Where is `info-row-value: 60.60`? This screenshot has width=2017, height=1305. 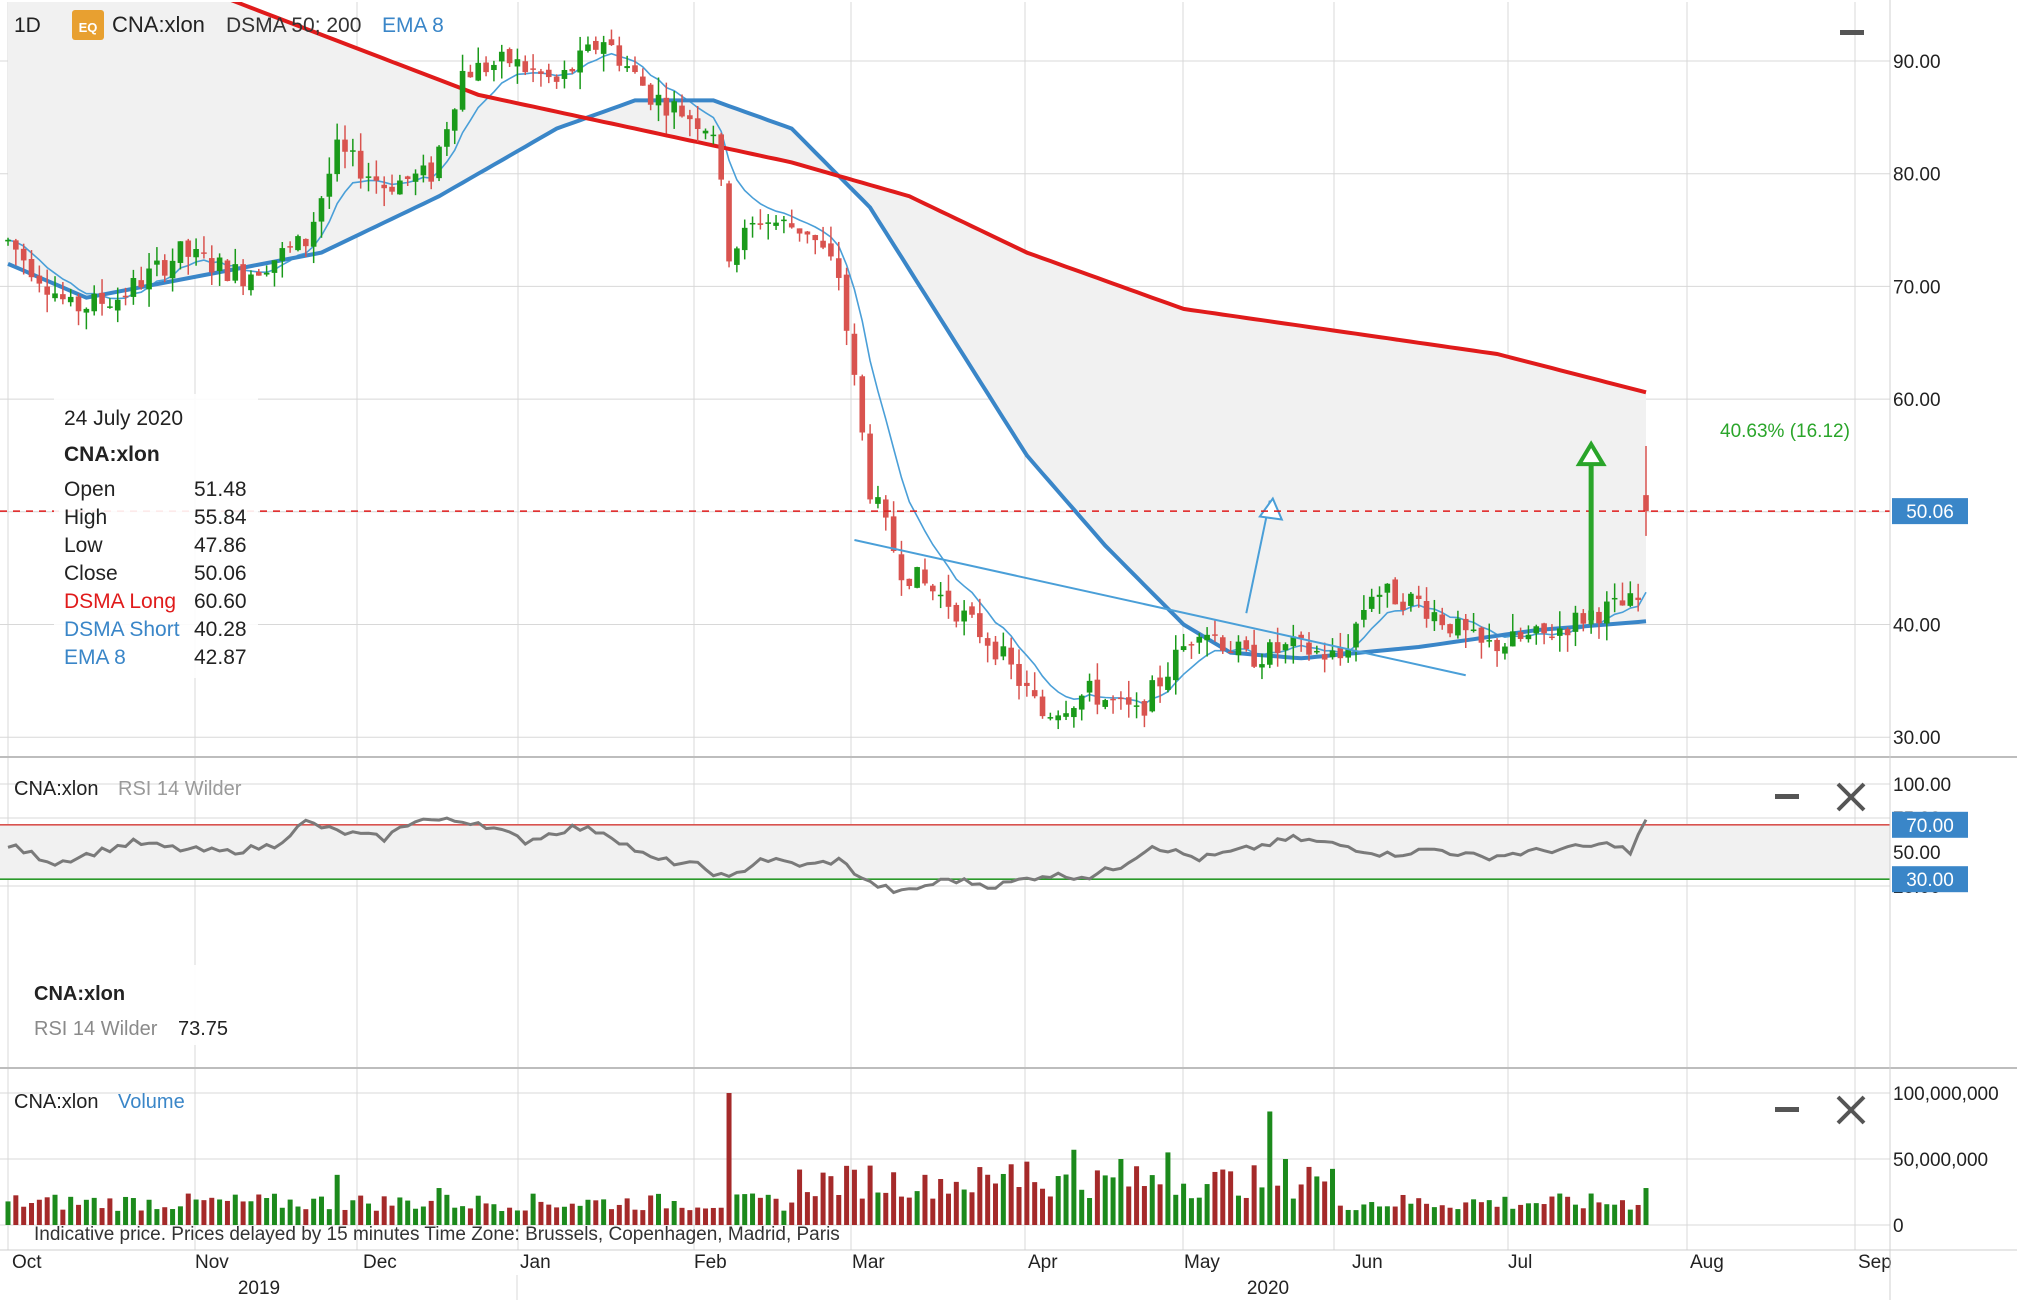 info-row-value: 60.60 is located at coordinates (220, 601).